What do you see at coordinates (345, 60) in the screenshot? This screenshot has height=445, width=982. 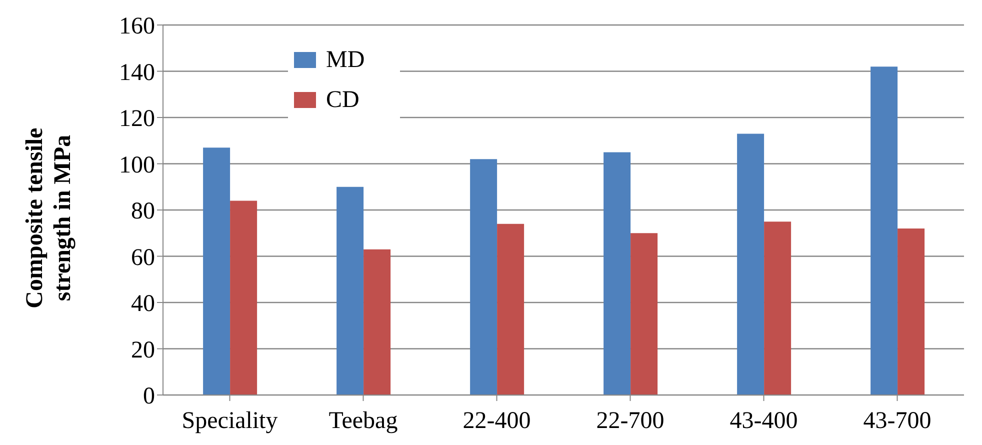 I see `legend-label: MD` at bounding box center [345, 60].